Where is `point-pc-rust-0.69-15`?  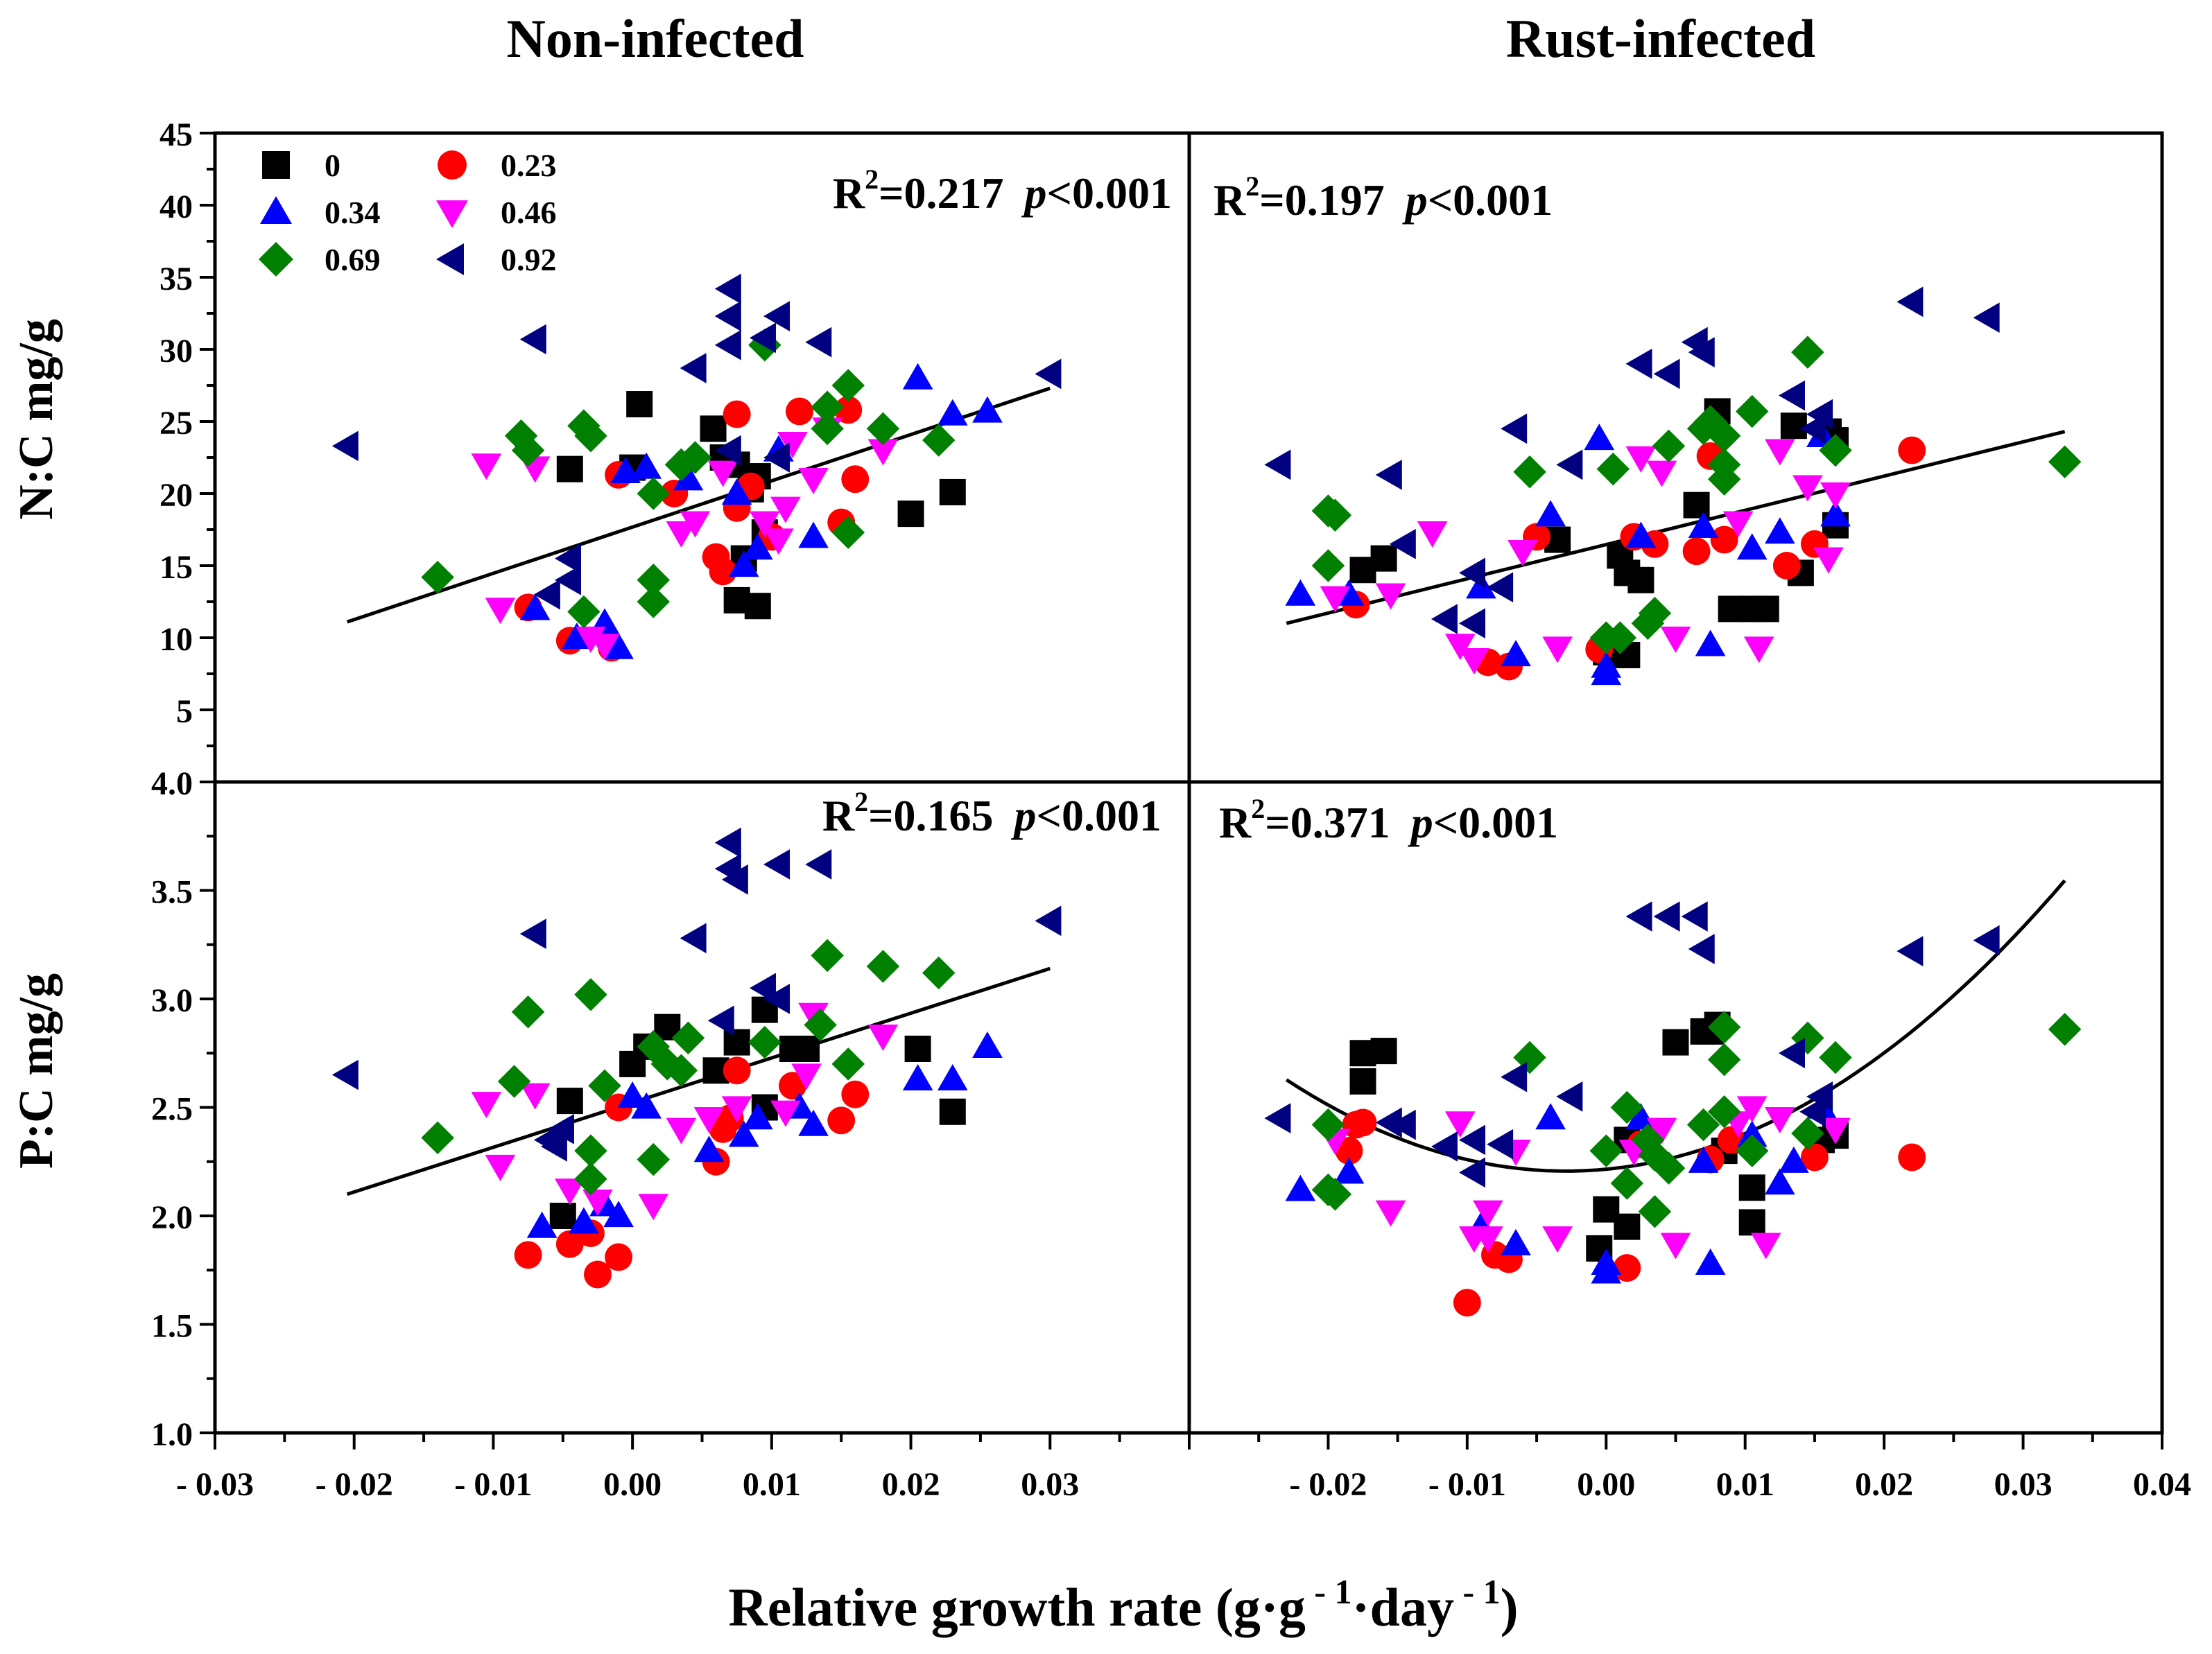 point-pc-rust-0.69-15 is located at coordinates (1752, 1150).